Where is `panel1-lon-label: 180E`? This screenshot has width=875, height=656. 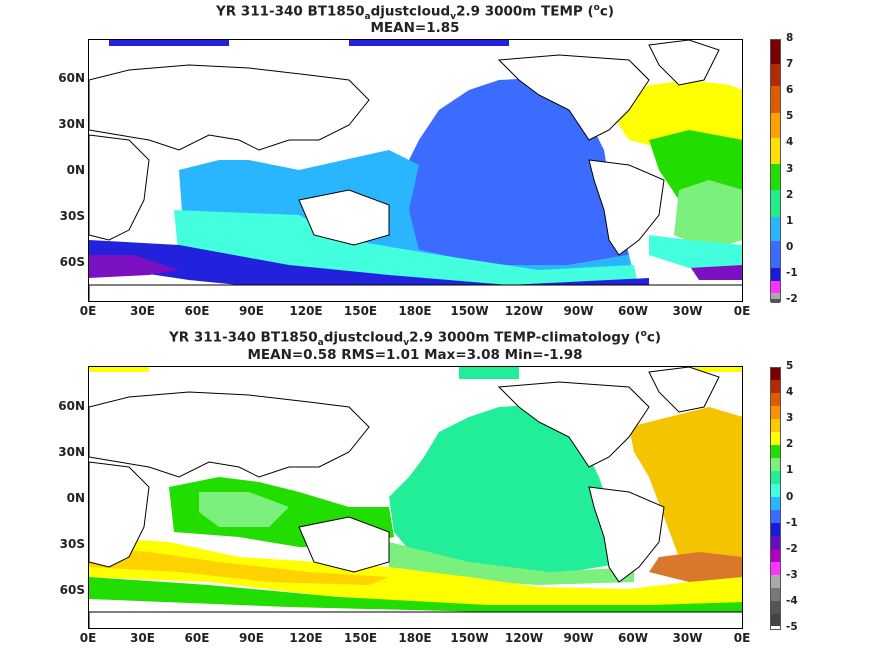 panel1-lon-label: 180E is located at coordinates (415, 311).